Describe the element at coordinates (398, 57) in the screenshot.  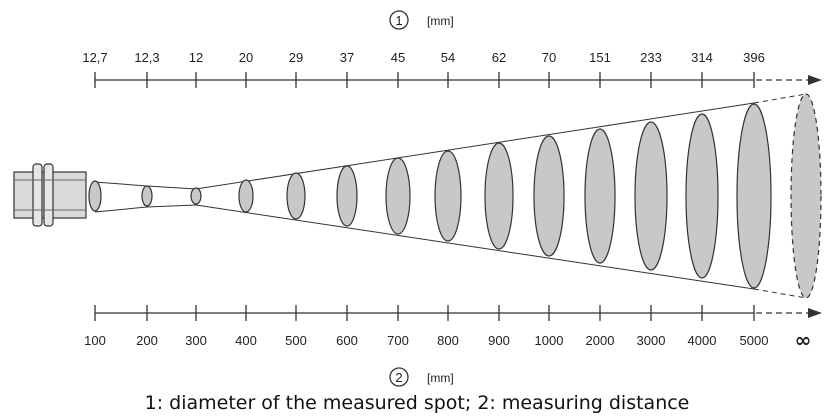
I see `top-tick-label: 45` at that location.